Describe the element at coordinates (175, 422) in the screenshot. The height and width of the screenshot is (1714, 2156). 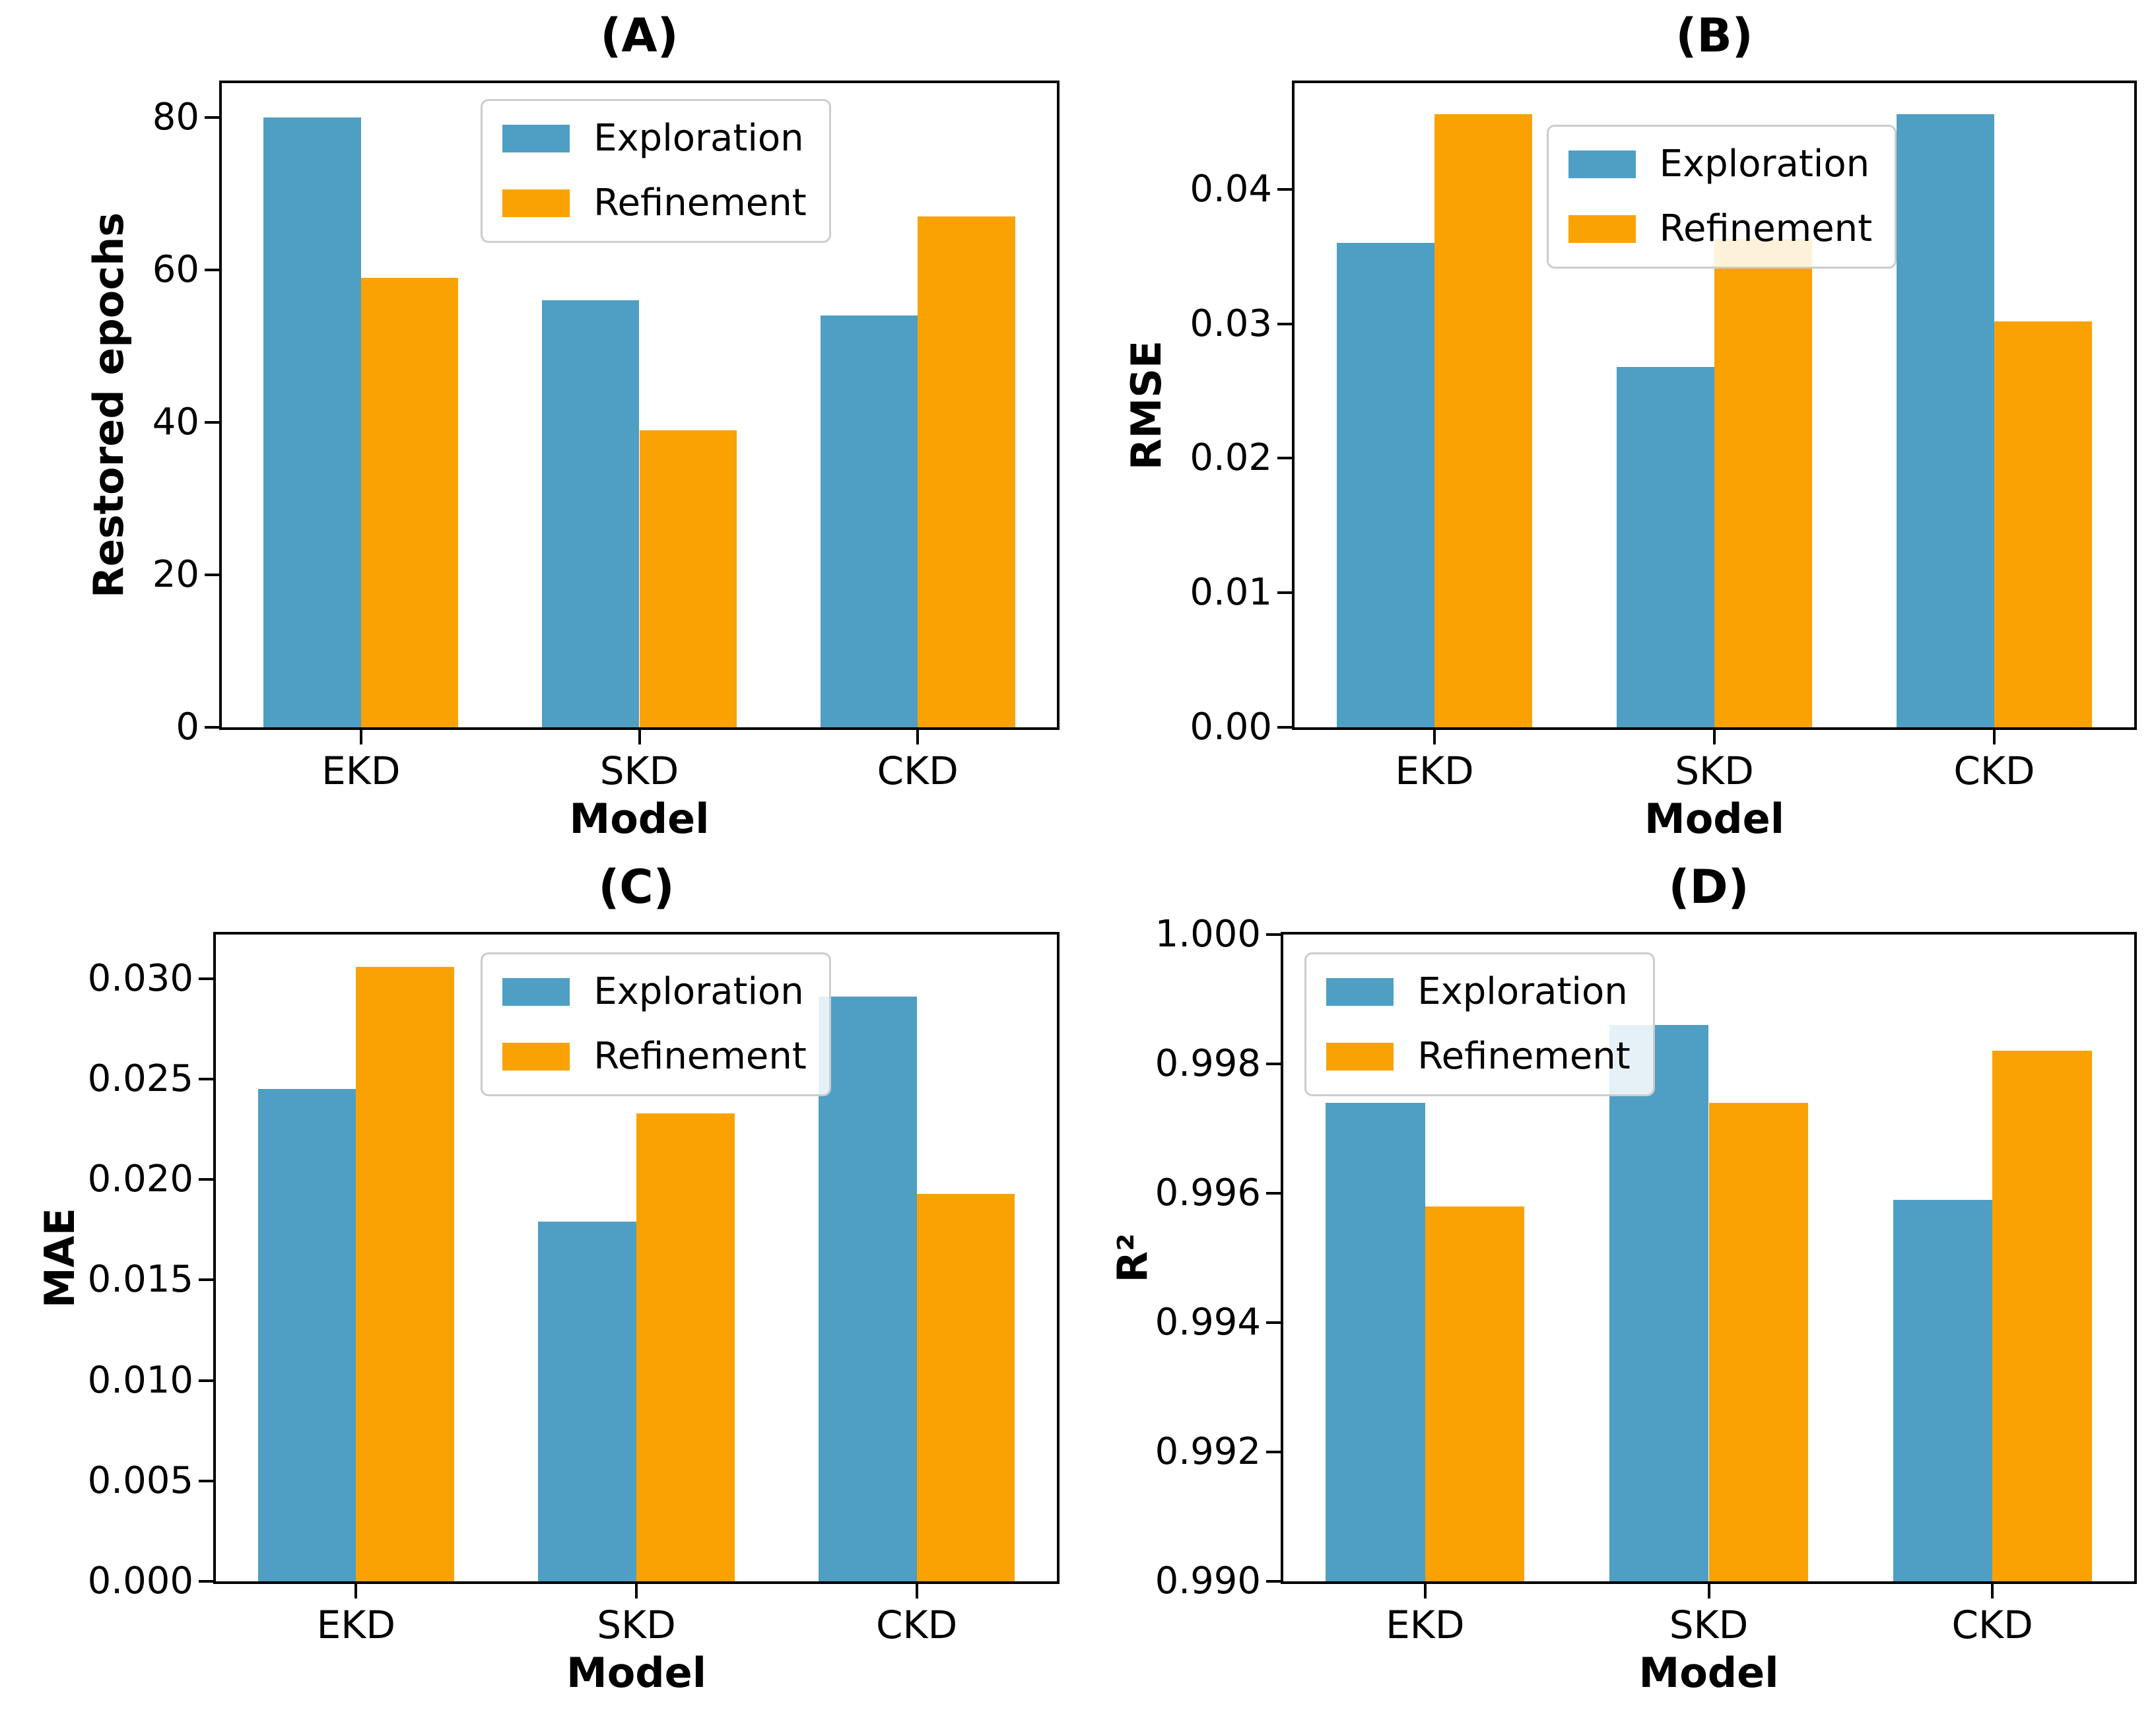
I see `y-tick-label: 40` at that location.